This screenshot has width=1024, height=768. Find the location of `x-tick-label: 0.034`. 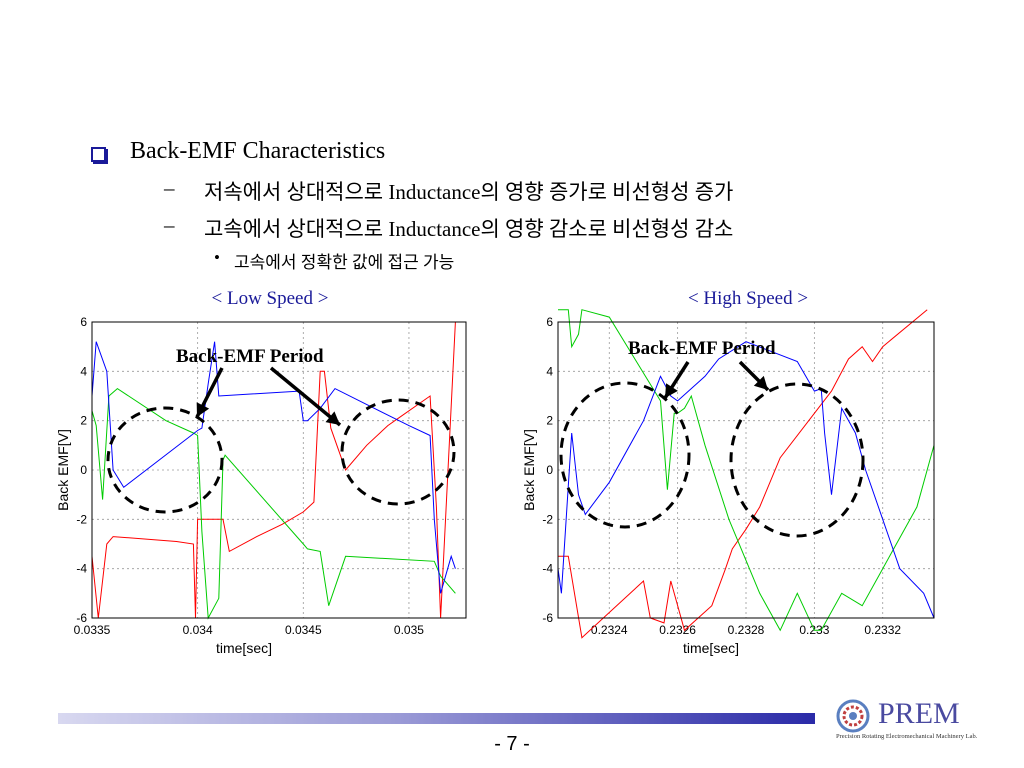

x-tick-label: 0.034 is located at coordinates (198, 630).